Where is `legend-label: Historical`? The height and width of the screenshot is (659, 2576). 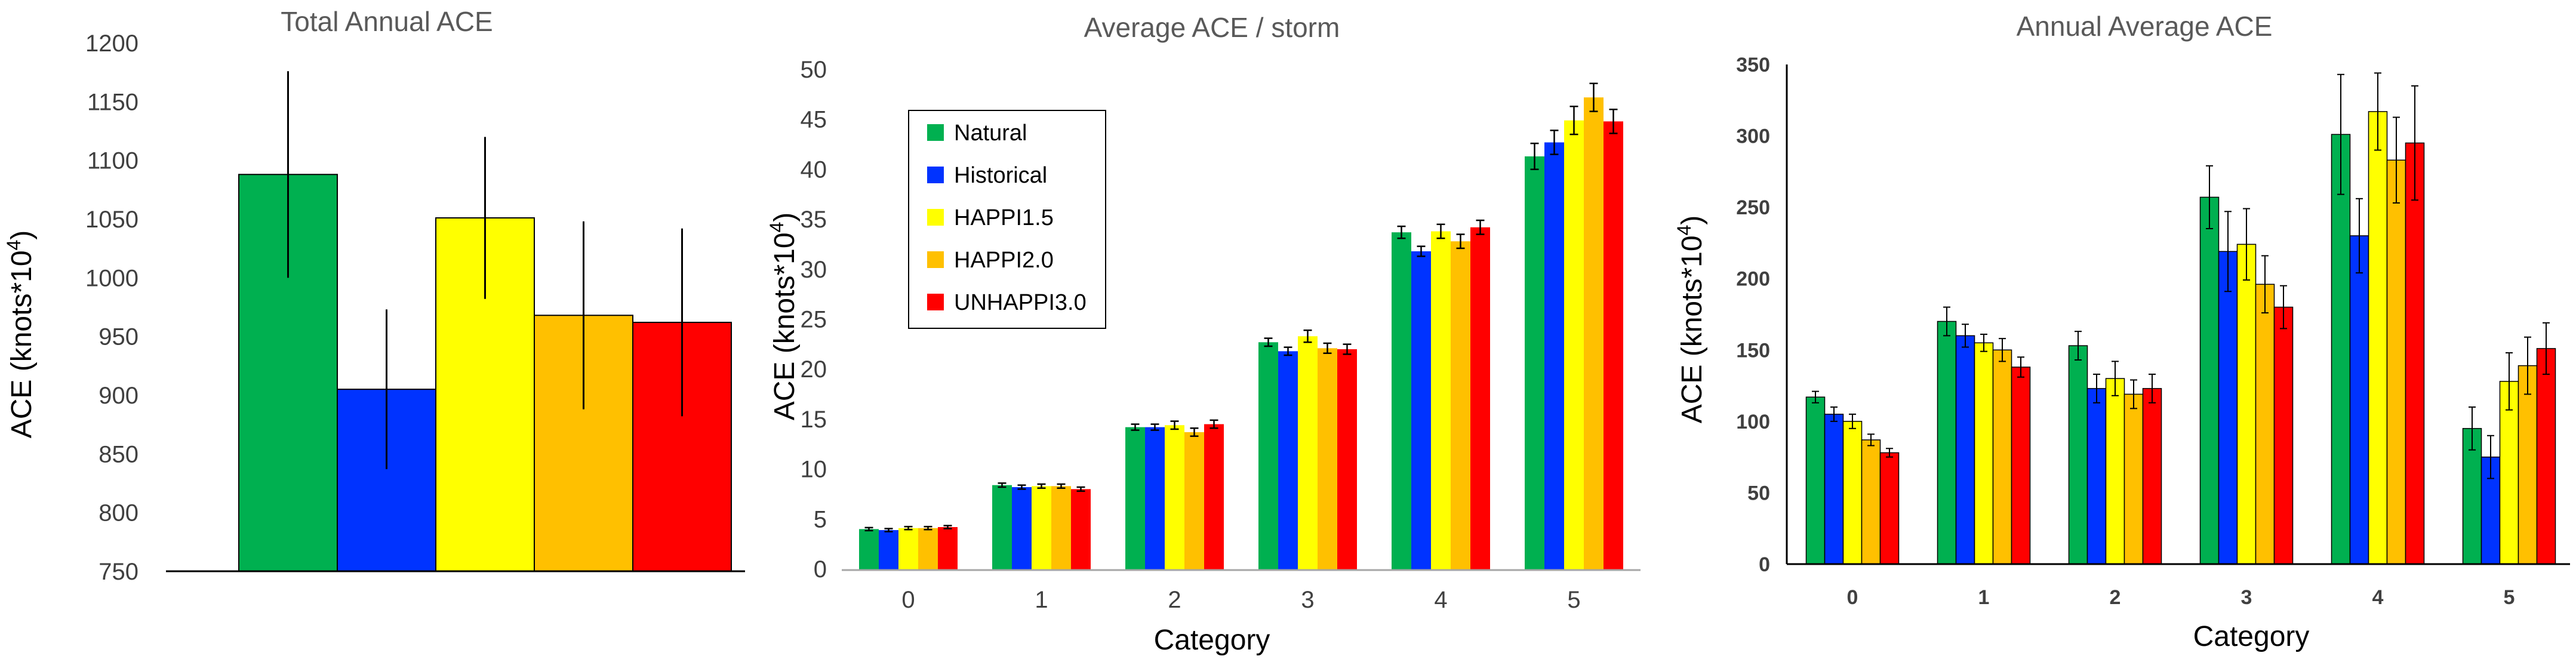 legend-label: Historical is located at coordinates (1000, 176).